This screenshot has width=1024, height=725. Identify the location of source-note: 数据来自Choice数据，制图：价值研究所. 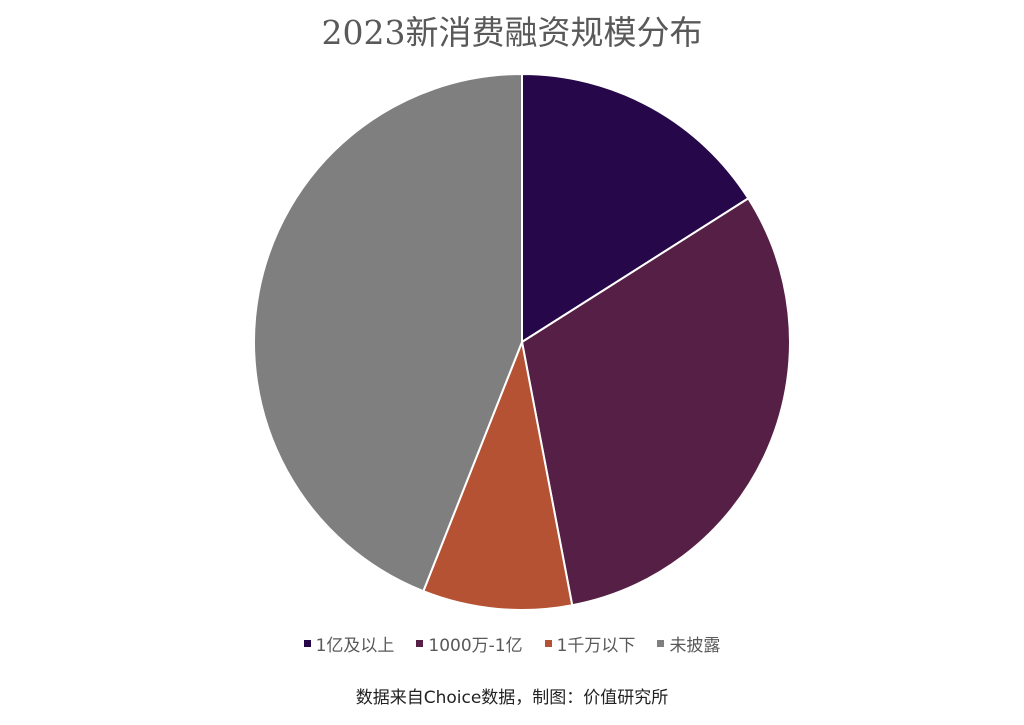
(512, 698).